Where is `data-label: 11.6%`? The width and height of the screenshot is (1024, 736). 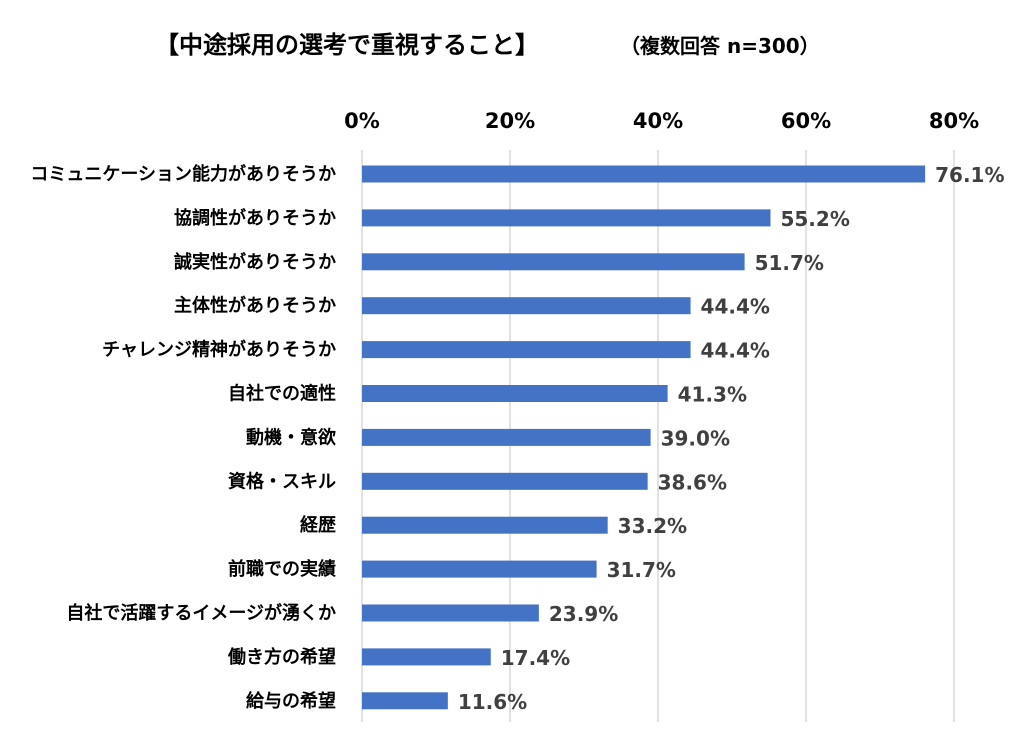 data-label: 11.6% is located at coordinates (492, 702).